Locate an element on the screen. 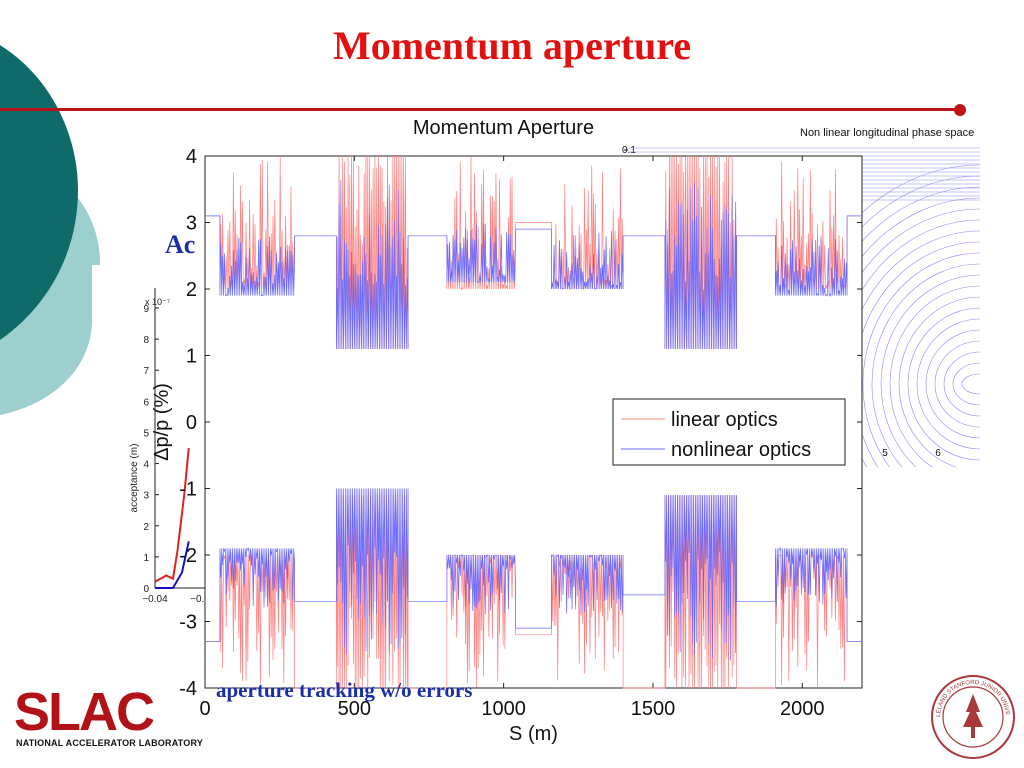  stanford-seal: LELAND STANFORD JUNIOR UNIVERSITY 1891 is located at coordinates (971, 715).